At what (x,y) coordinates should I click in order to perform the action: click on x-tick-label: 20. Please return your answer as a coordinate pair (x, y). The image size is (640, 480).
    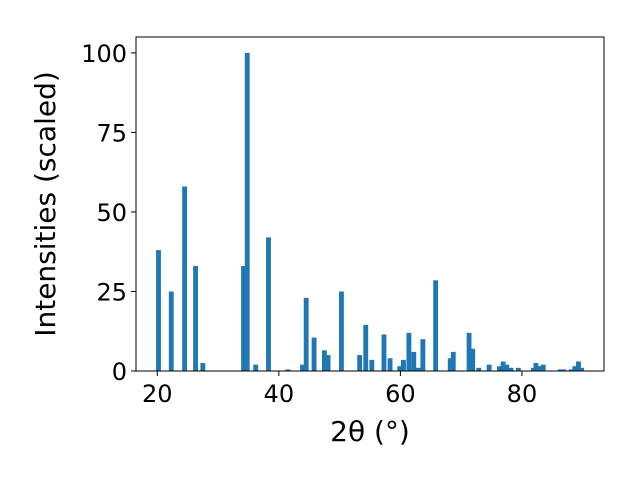
    Looking at the image, I should click on (157, 394).